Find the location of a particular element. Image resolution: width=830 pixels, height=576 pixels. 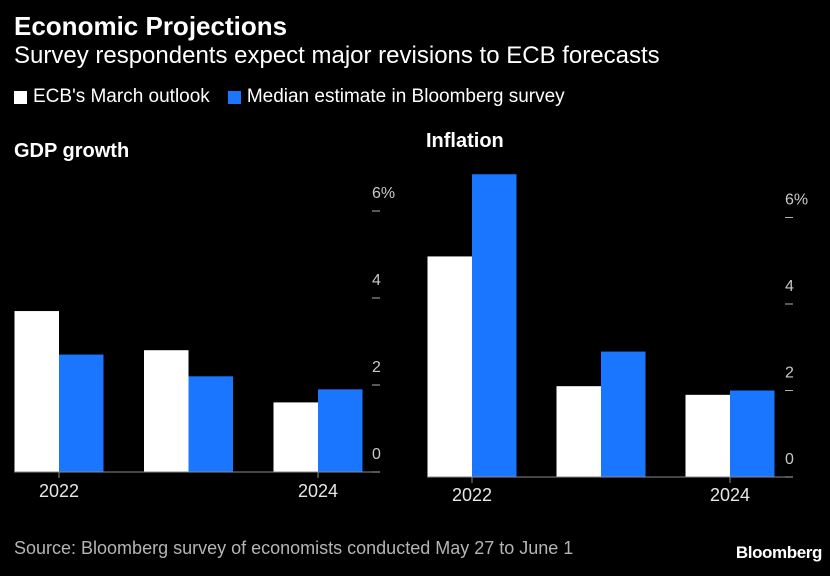

legend-item-ecb-outlook: ECB's March outlook is located at coordinates (112, 97).